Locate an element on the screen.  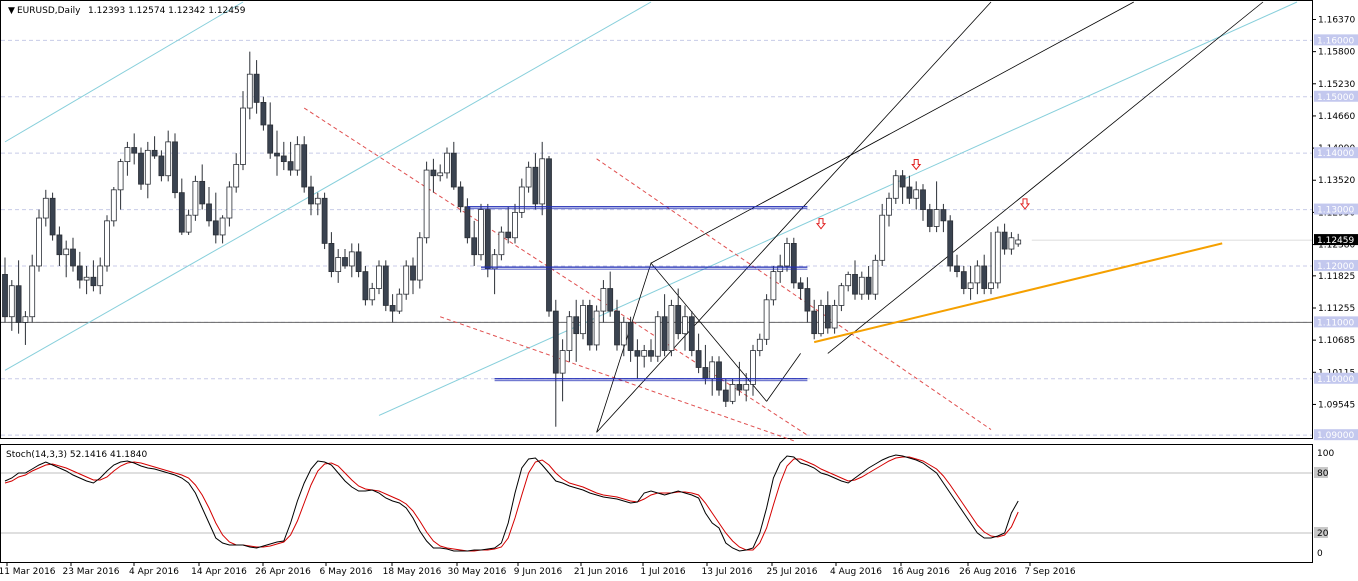
triangle-down-icon: ▼ is located at coordinates (11, 11).